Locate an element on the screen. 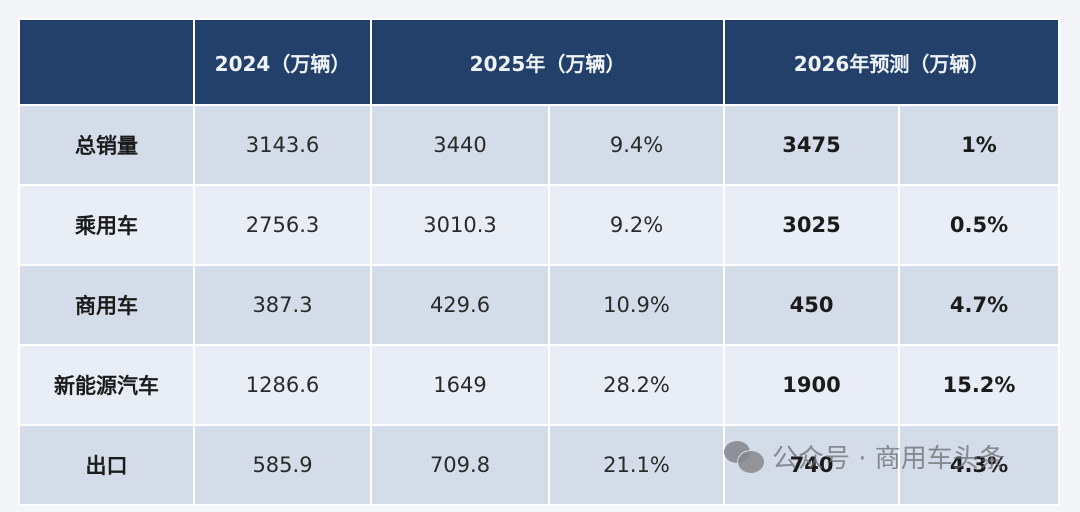 Image resolution: width=1080 pixels, height=512 pixels. cell-2025-growth: 9.2% is located at coordinates (637, 225).